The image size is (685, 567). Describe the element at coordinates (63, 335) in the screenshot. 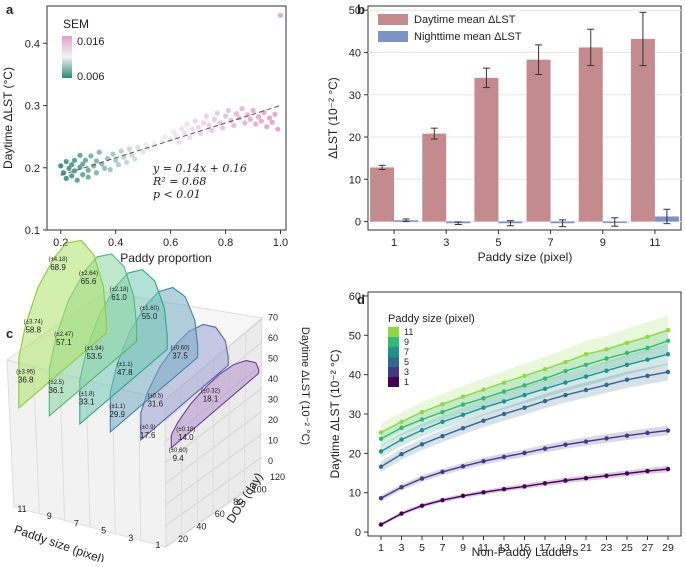

I see `c-mid-se: (±2.47)` at that location.